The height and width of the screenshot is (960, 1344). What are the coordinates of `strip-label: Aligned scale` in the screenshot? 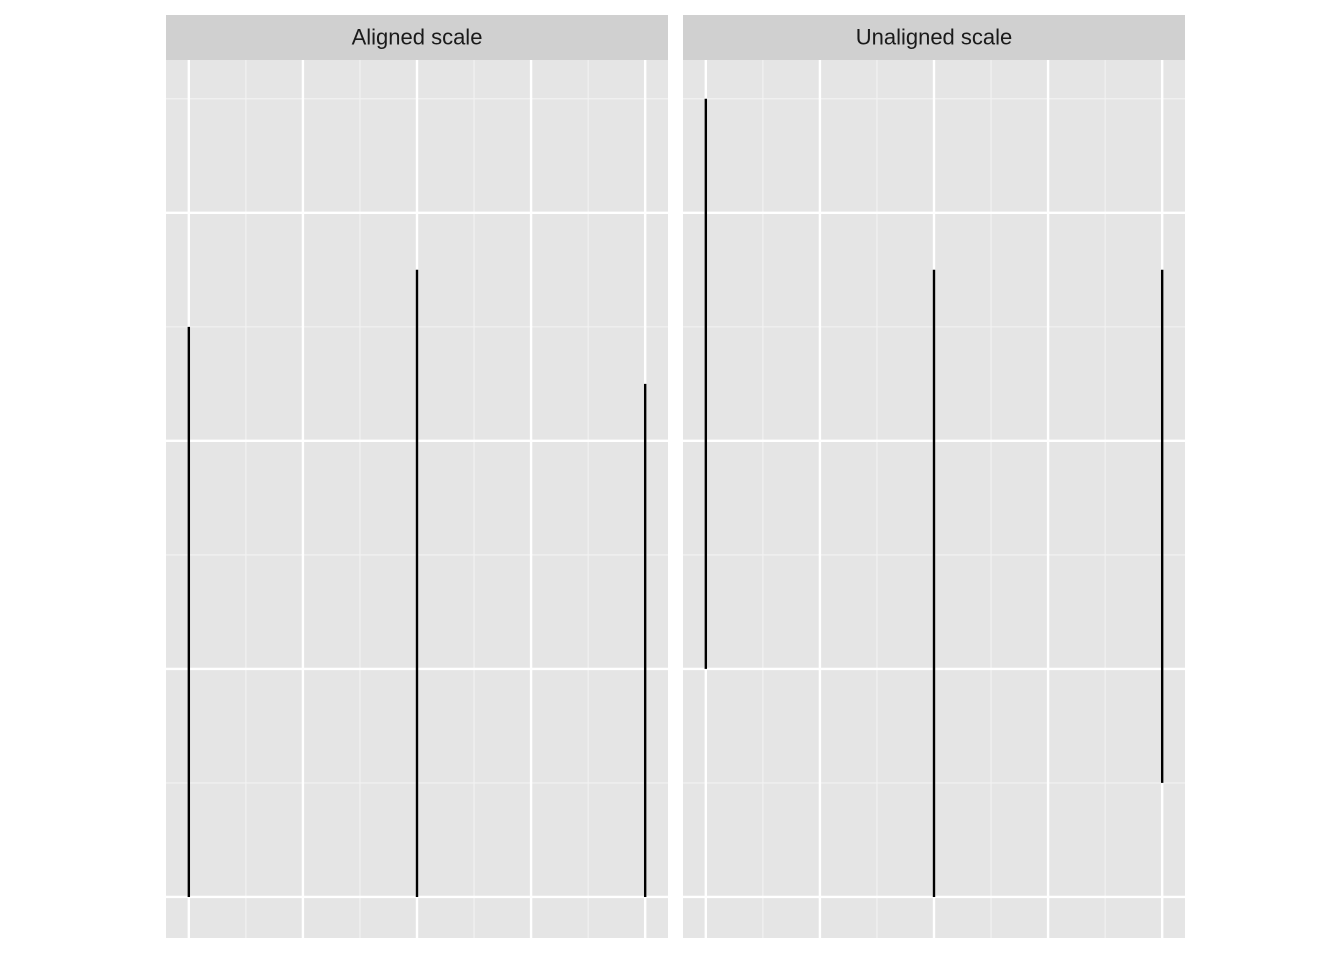 It's located at (417, 36).